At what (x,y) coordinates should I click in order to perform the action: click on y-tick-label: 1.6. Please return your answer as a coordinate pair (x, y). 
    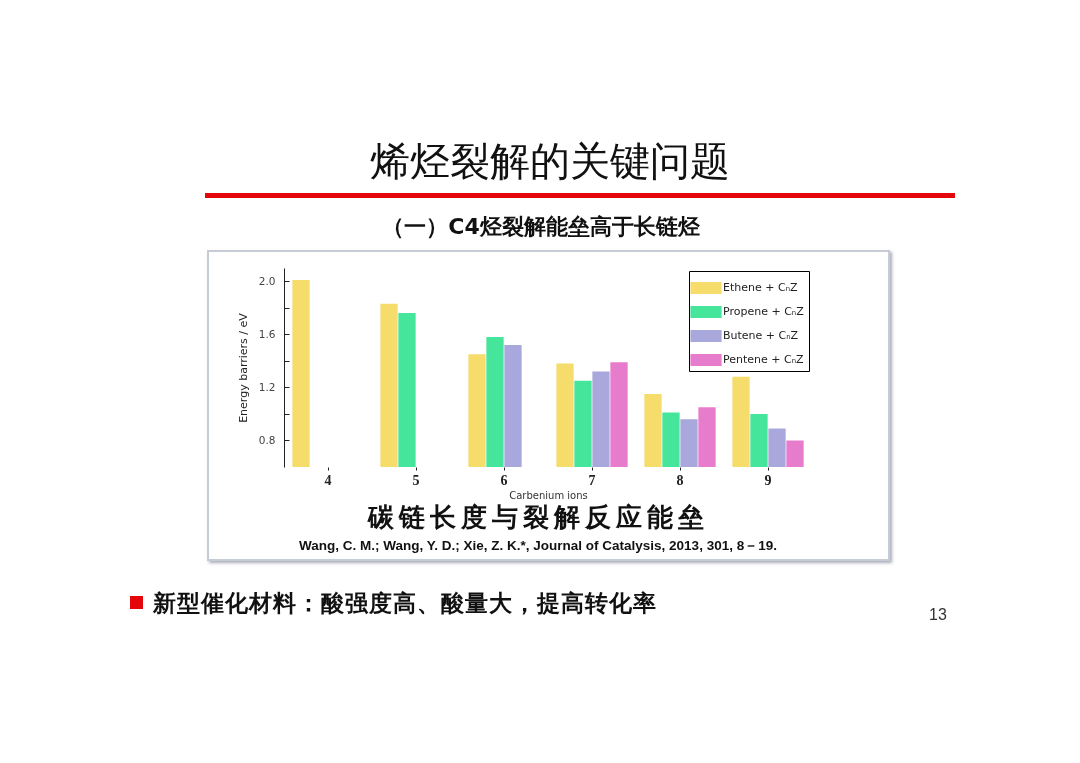
    Looking at the image, I should click on (267, 333).